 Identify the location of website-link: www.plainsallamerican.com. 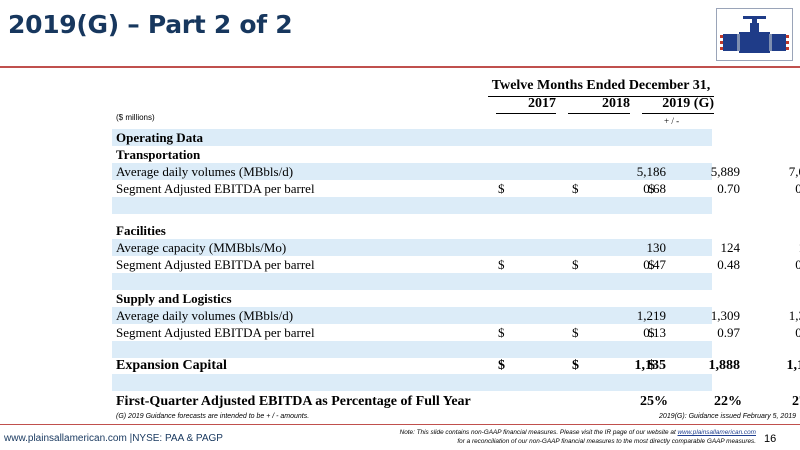
(717, 432).